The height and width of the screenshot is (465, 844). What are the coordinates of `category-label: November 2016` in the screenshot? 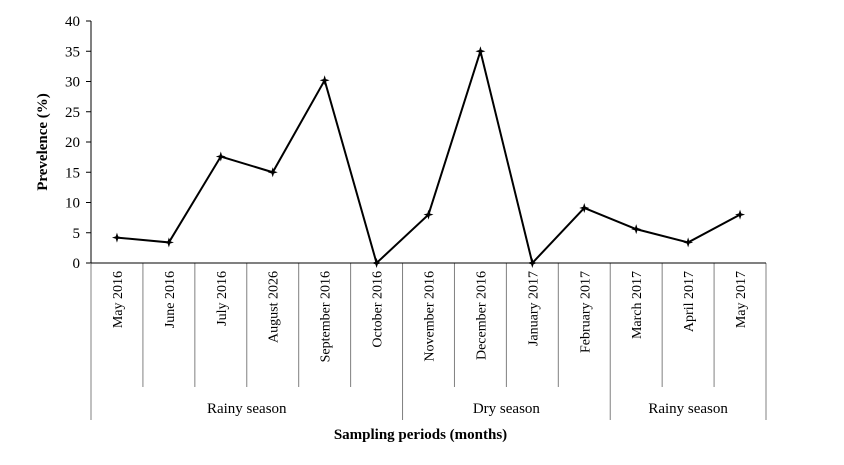 It's located at (430, 316).